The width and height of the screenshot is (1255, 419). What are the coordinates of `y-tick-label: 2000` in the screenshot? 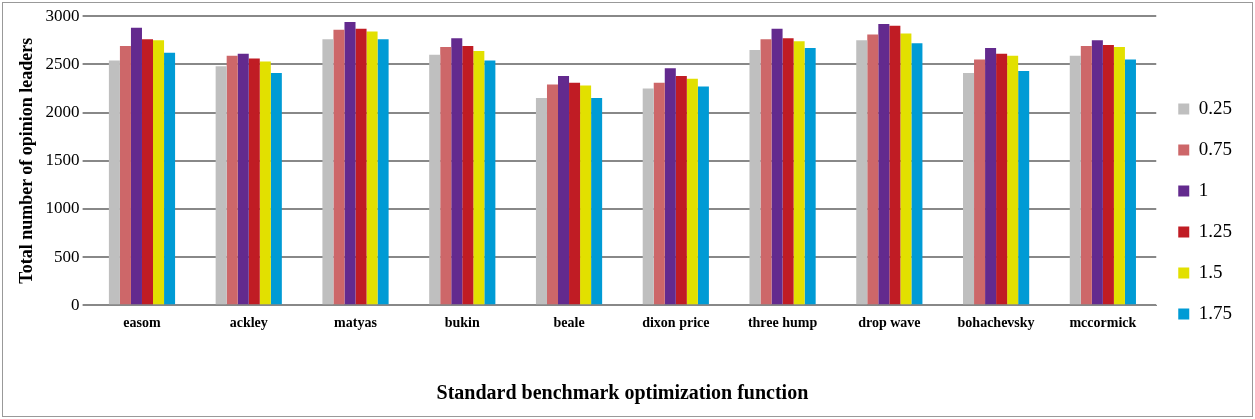 It's located at (62, 111).